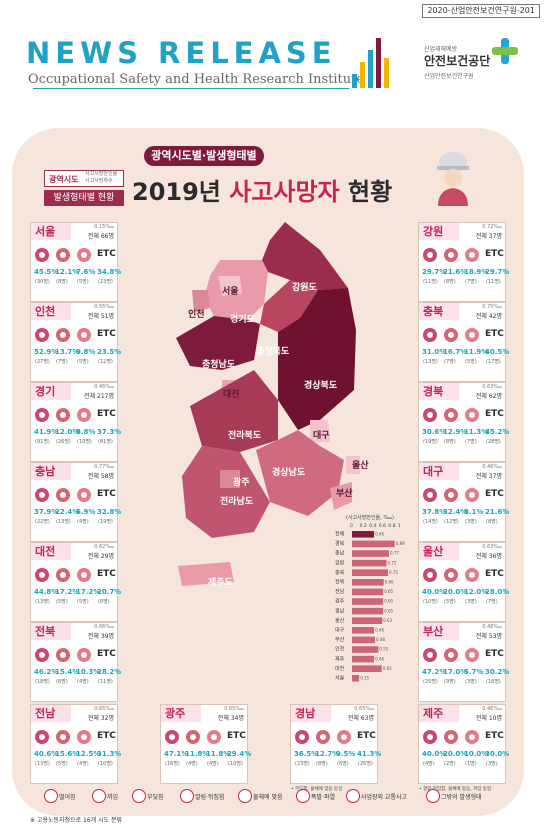 Image resolution: width=546 pixels, height=828 pixels. Describe the element at coordinates (340, 658) in the screenshot. I see `chart-category-label: 제주` at that location.